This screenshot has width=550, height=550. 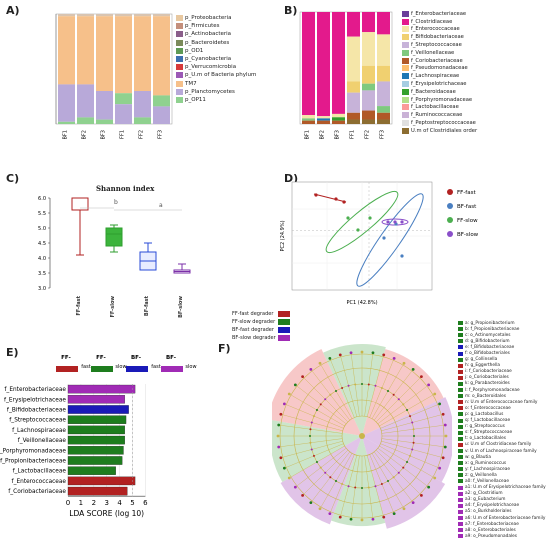 I want to click on legend-label: f_Streptococcaceae, so click(x=436, y=45).